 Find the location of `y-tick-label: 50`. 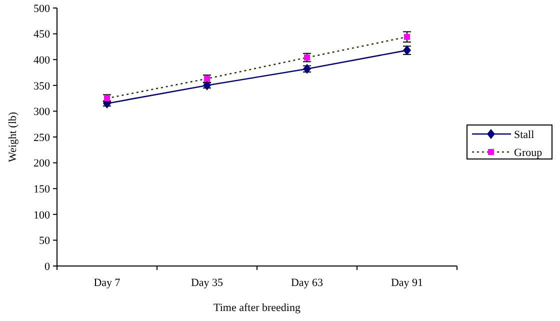

y-tick-label: 50 is located at coordinates (44, 241).